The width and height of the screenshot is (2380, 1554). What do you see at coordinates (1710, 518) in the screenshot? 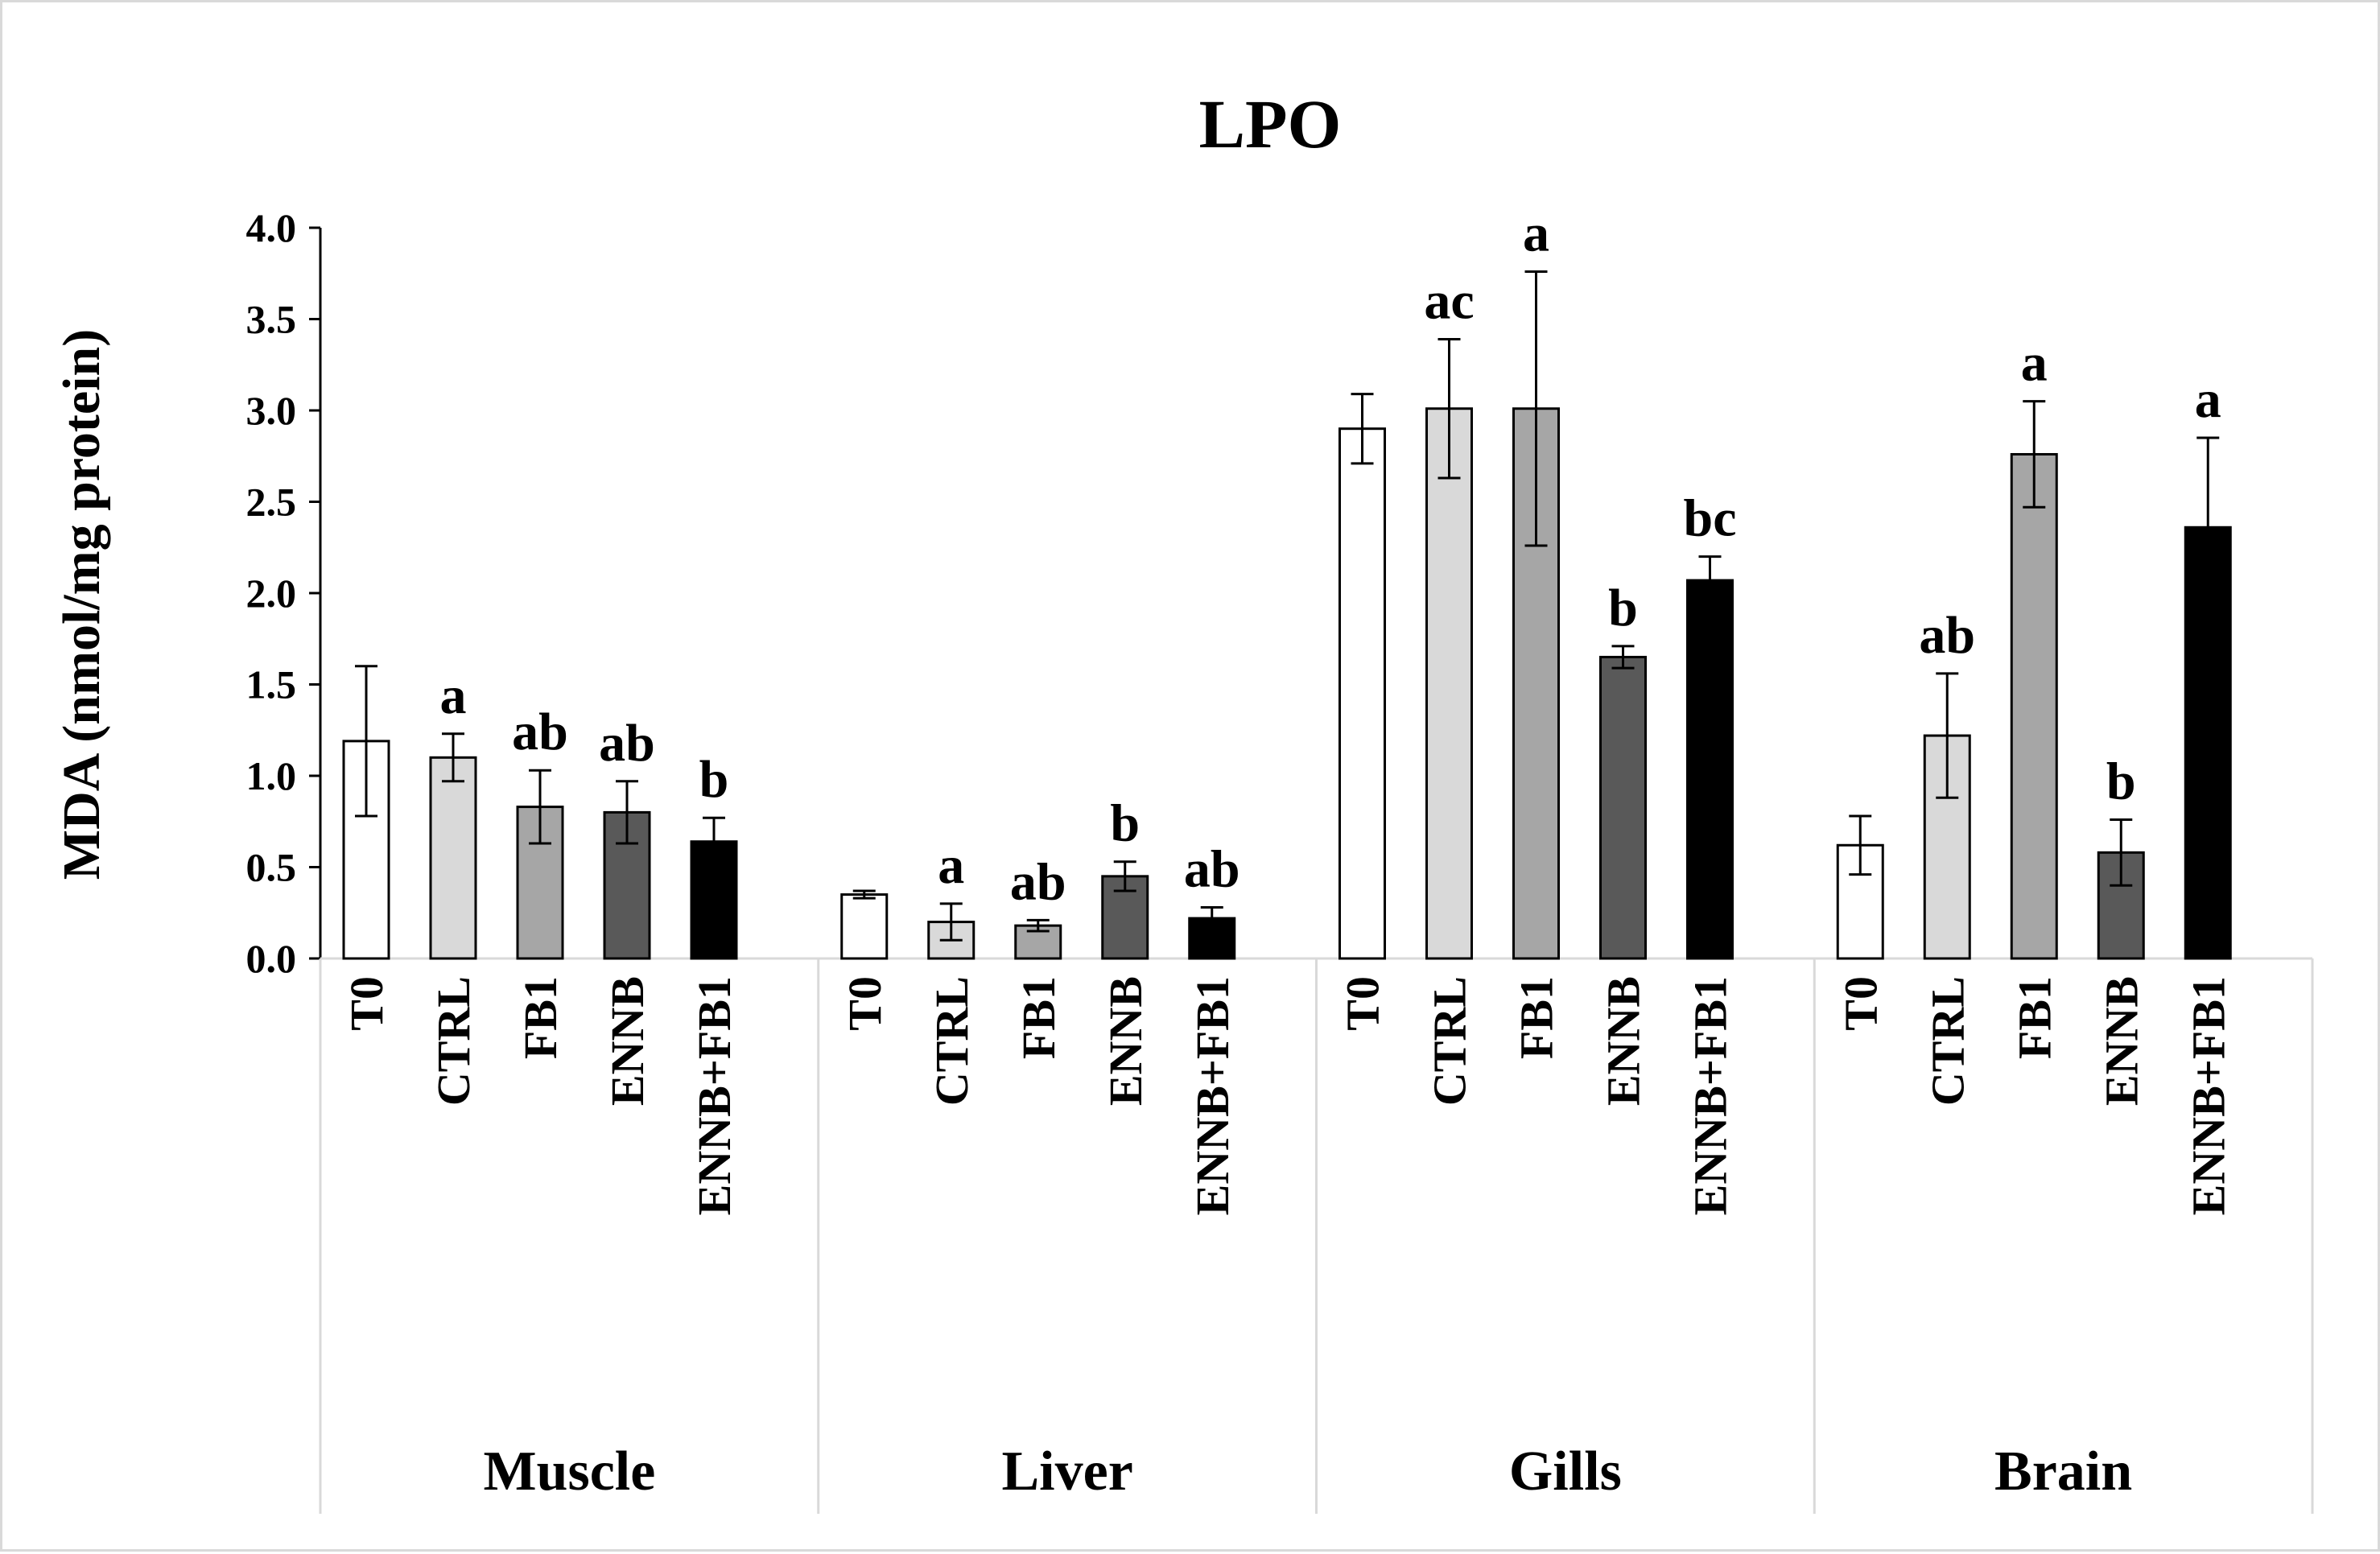
I see `significance-label: bc` at bounding box center [1710, 518].